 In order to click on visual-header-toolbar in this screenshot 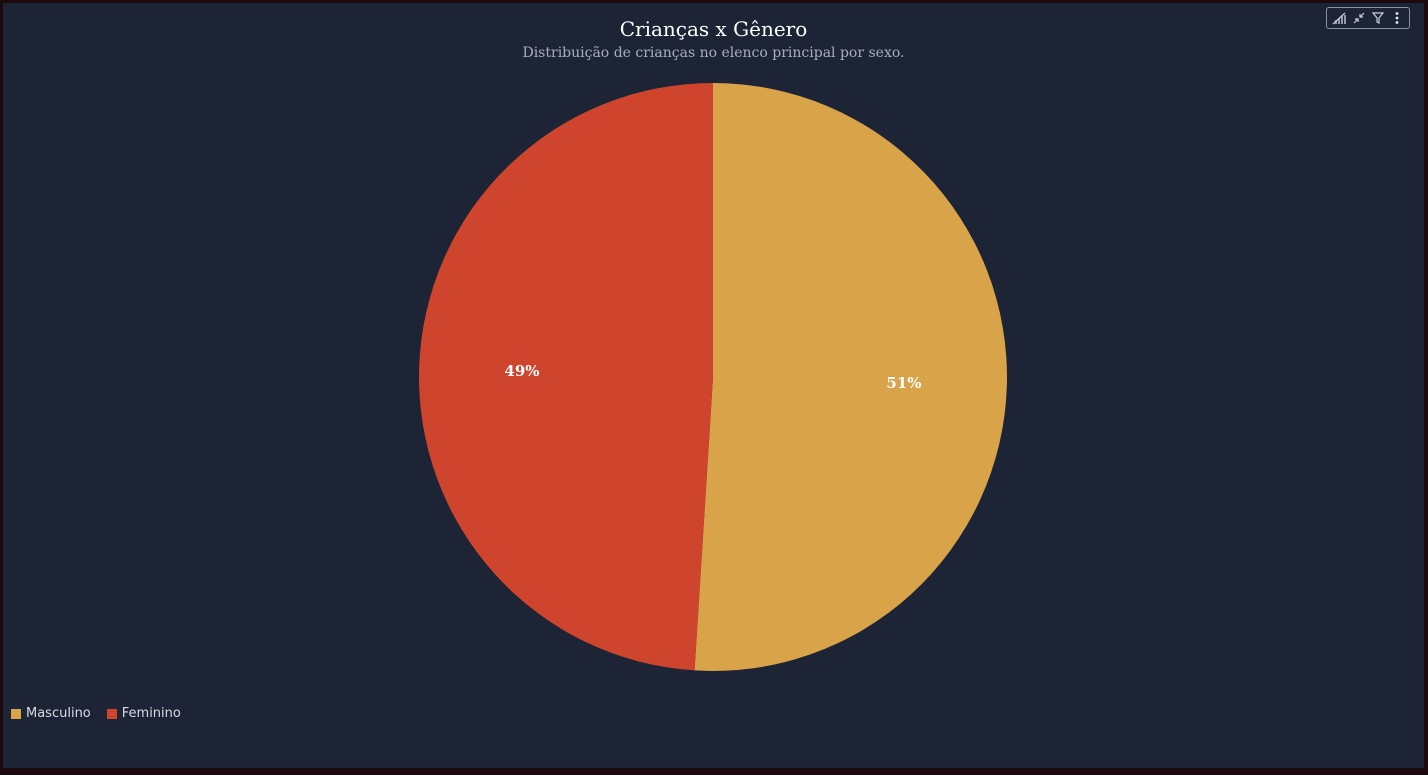, I will do `click(1368, 18)`.